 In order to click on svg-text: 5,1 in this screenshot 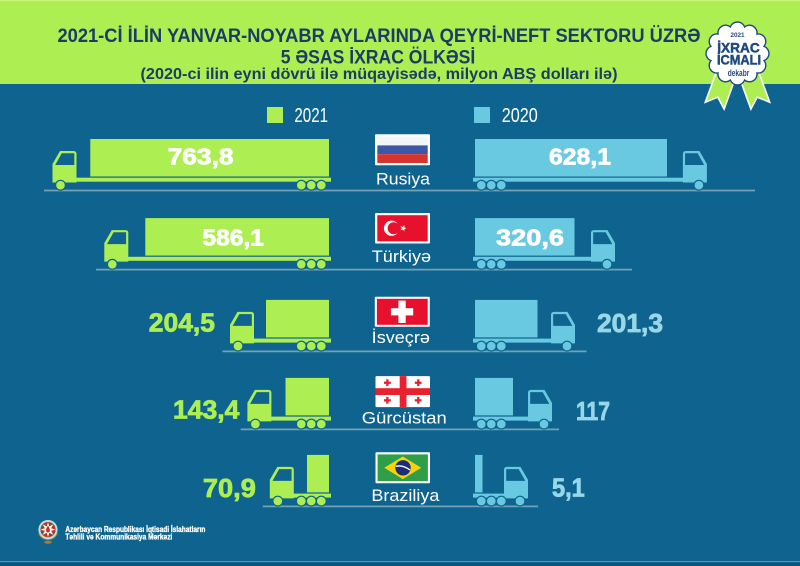, I will do `click(568, 487)`.